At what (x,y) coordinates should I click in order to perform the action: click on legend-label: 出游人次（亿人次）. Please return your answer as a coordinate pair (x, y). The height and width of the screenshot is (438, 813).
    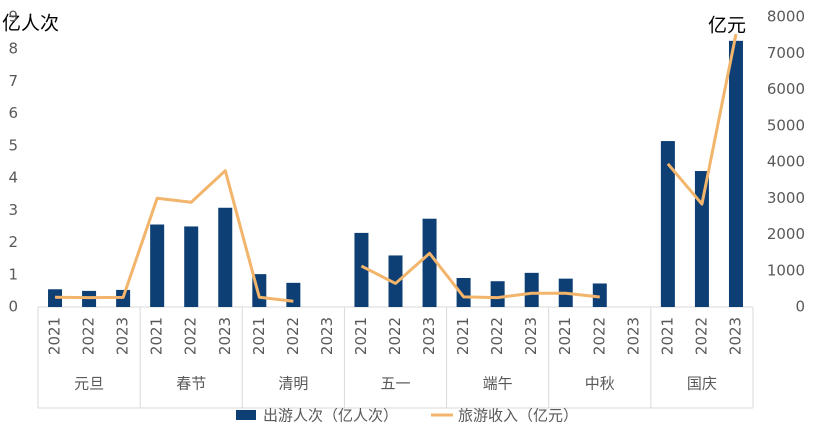
    Looking at the image, I should click on (330, 416).